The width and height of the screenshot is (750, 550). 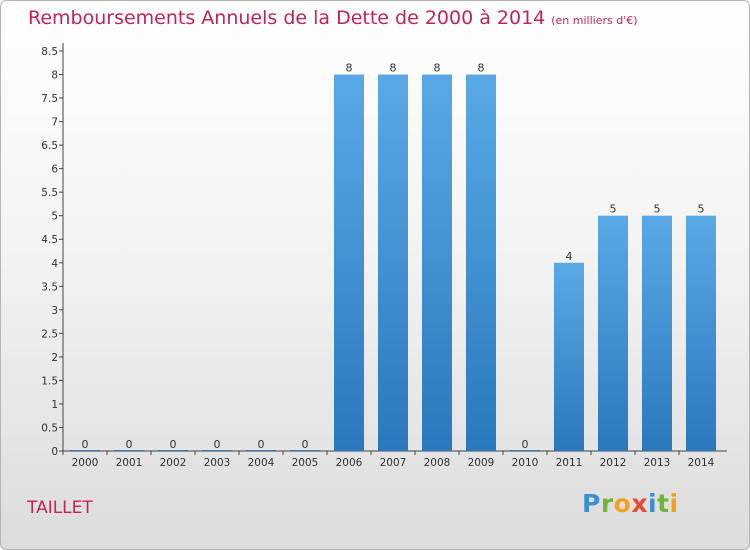 What do you see at coordinates (49, 287) in the screenshot?
I see `y-tick-label: 3.5` at bounding box center [49, 287].